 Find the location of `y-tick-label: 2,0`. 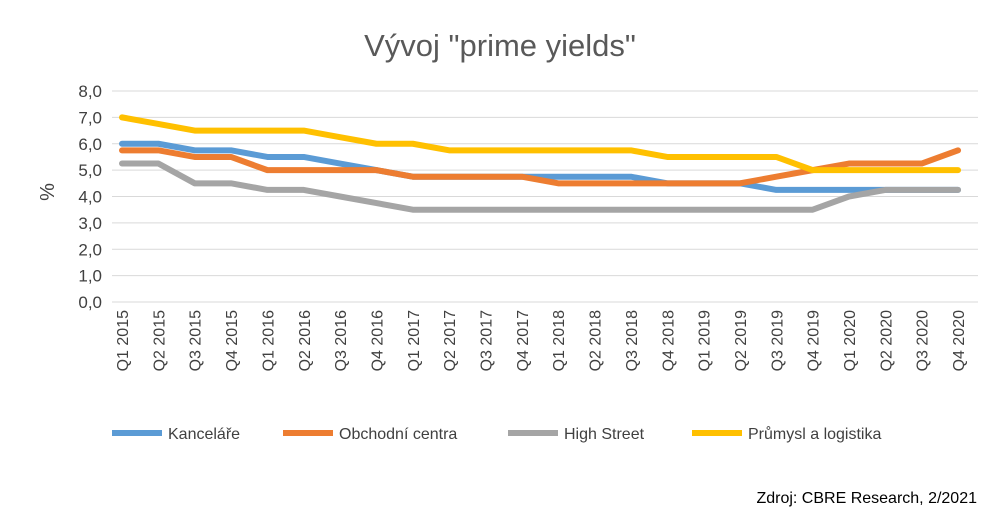

y-tick-label: 2,0 is located at coordinates (90, 249).